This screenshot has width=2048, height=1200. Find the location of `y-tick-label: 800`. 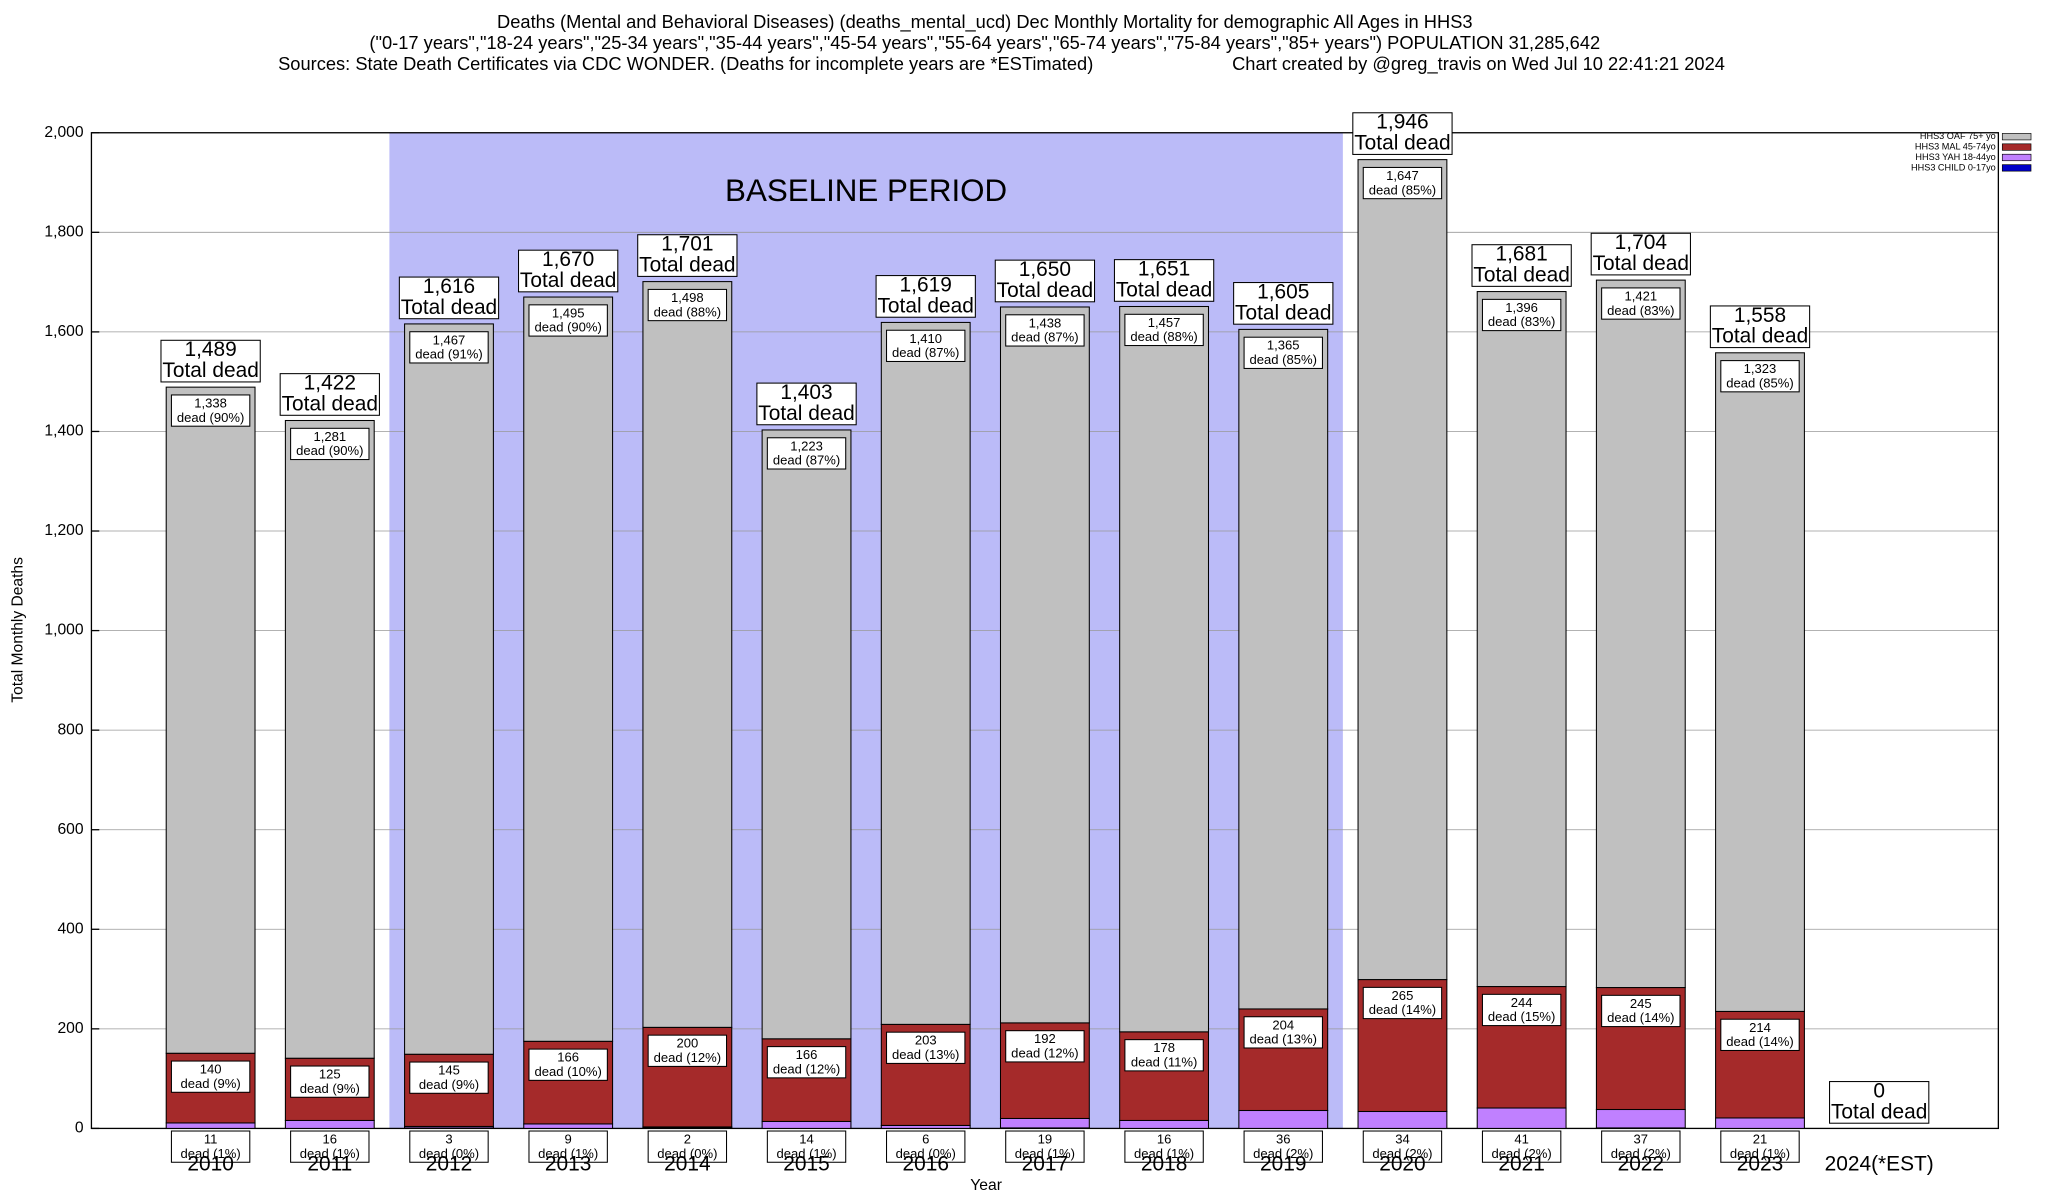

y-tick-label: 800 is located at coordinates (70, 729).